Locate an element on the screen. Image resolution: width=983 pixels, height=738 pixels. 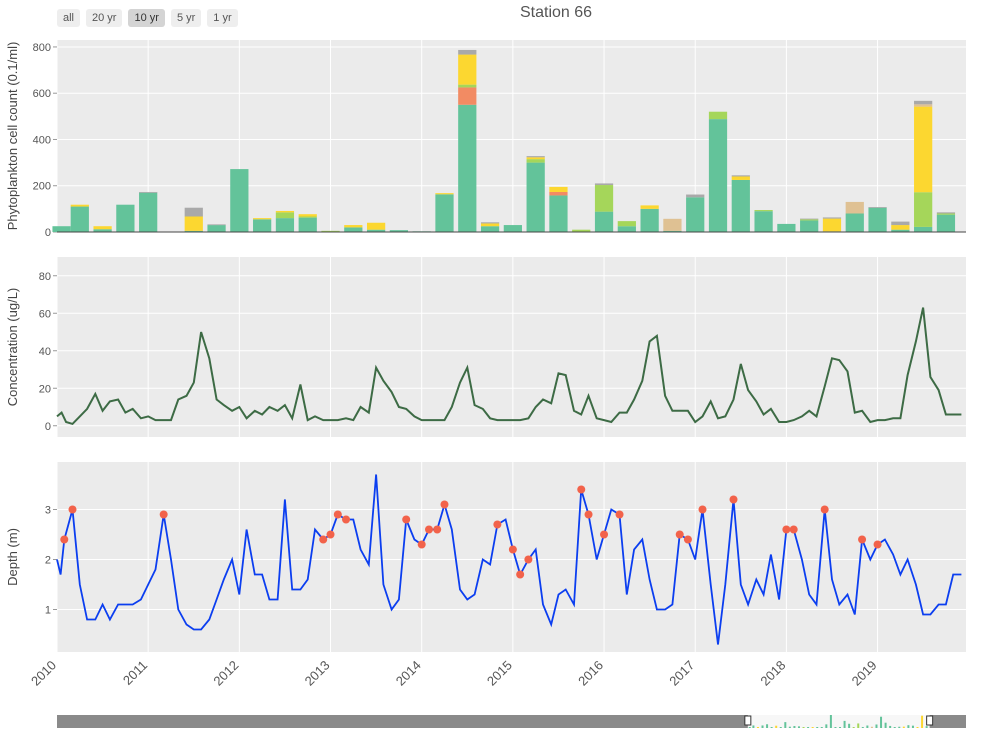
x-tick-label: 2018 is located at coordinates (772, 673).